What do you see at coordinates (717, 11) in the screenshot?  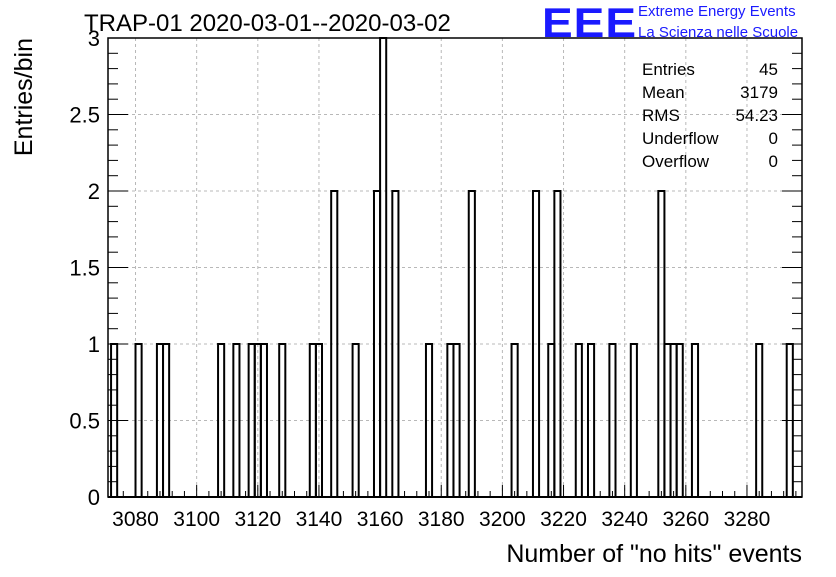 I see `logo-subtitle-1: Extreme Energy Events` at bounding box center [717, 11].